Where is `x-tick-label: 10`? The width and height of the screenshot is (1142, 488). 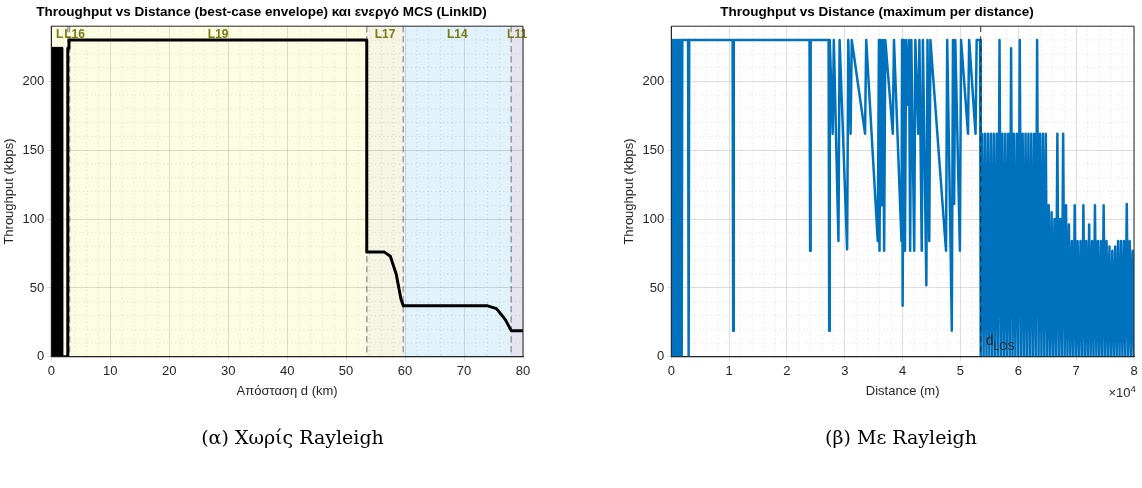 x-tick-label: 10 is located at coordinates (110, 371).